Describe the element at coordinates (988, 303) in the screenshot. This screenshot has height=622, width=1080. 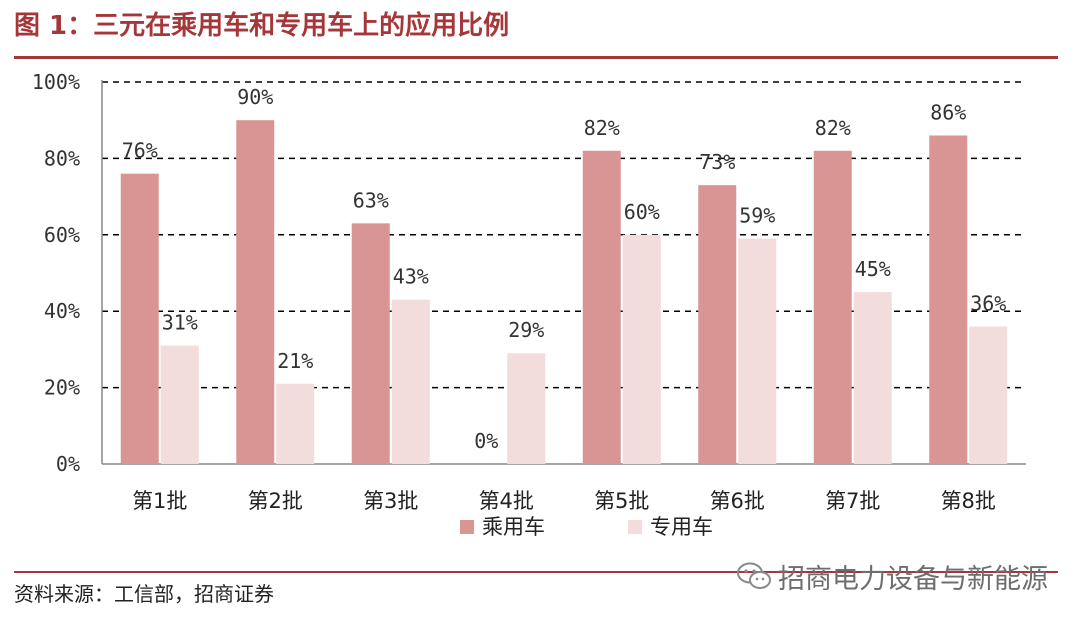
I see `data-label: 36%` at that location.